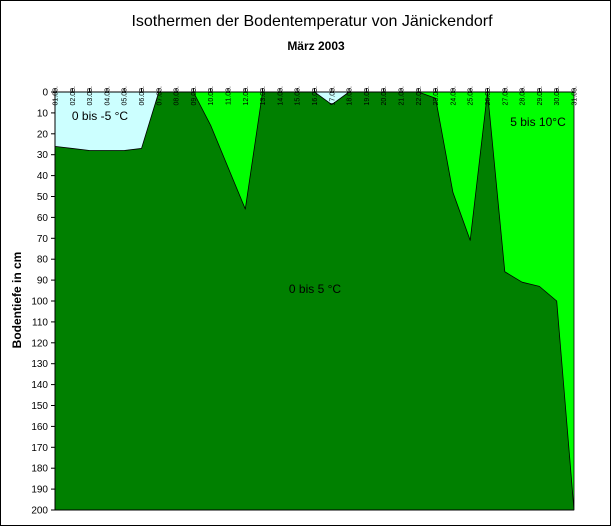  What do you see at coordinates (39, 469) in the screenshot?
I see `y-tick-label: 180` at bounding box center [39, 469].